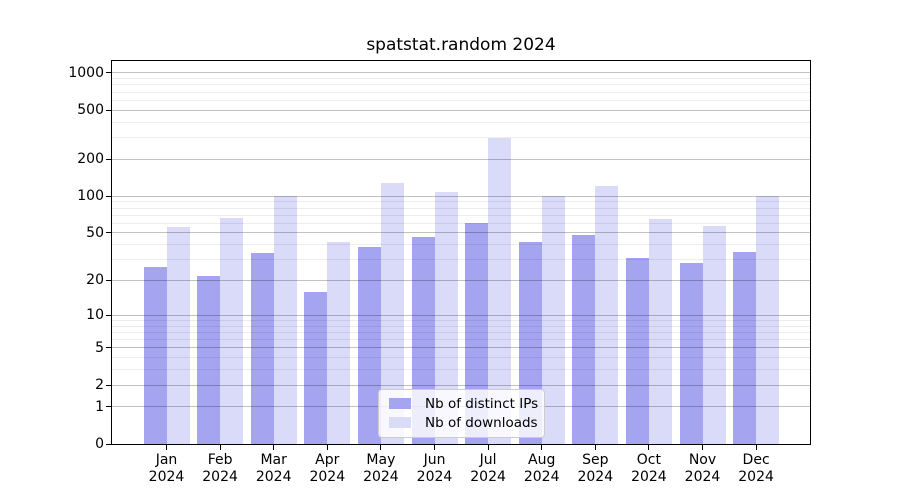  Describe the element at coordinates (95, 280) in the screenshot. I see `y-tick-label: 20` at that location.